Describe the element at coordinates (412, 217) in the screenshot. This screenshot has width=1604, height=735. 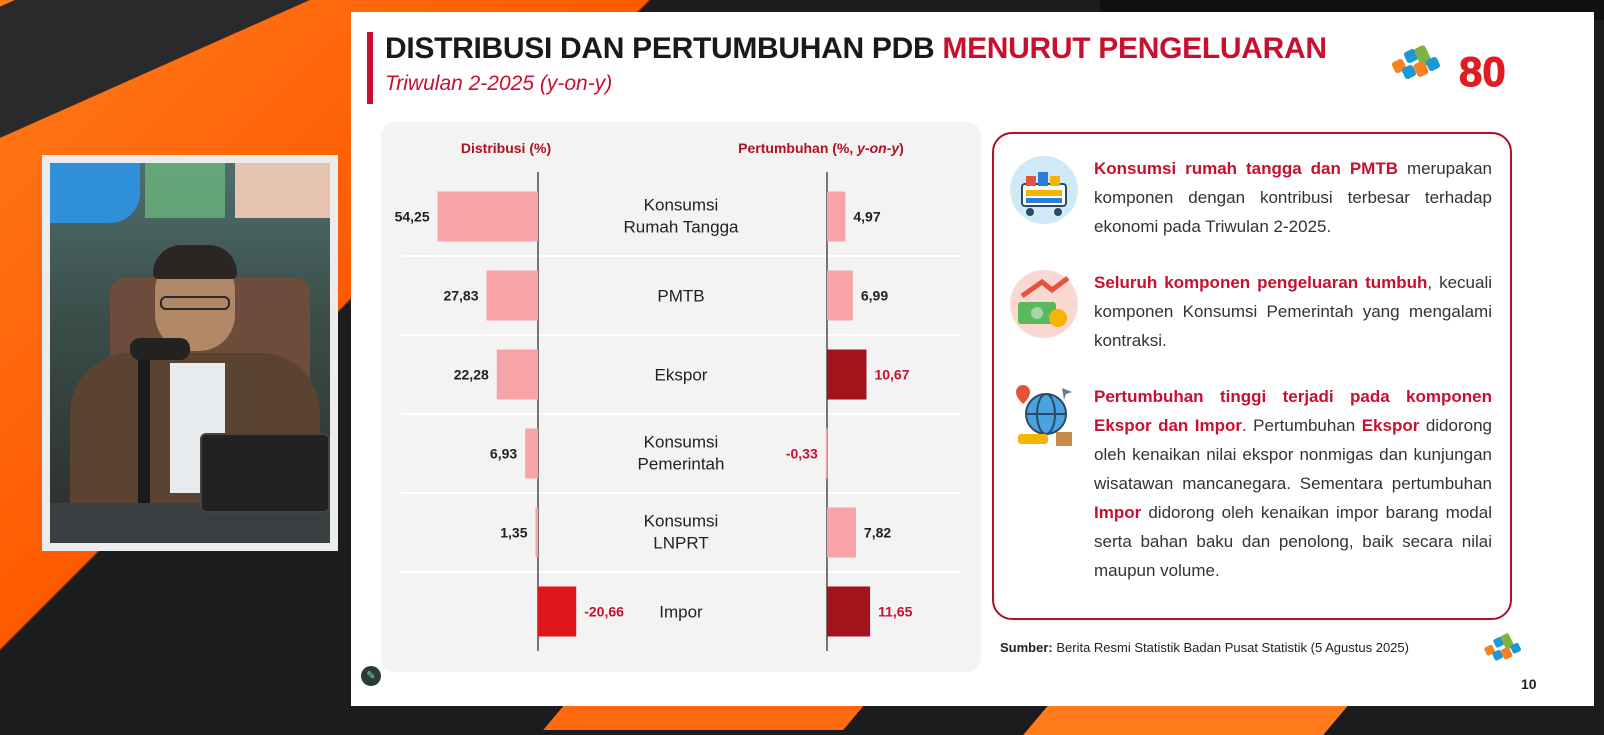
I see `left-bar-value-label: 54,25` at that location.